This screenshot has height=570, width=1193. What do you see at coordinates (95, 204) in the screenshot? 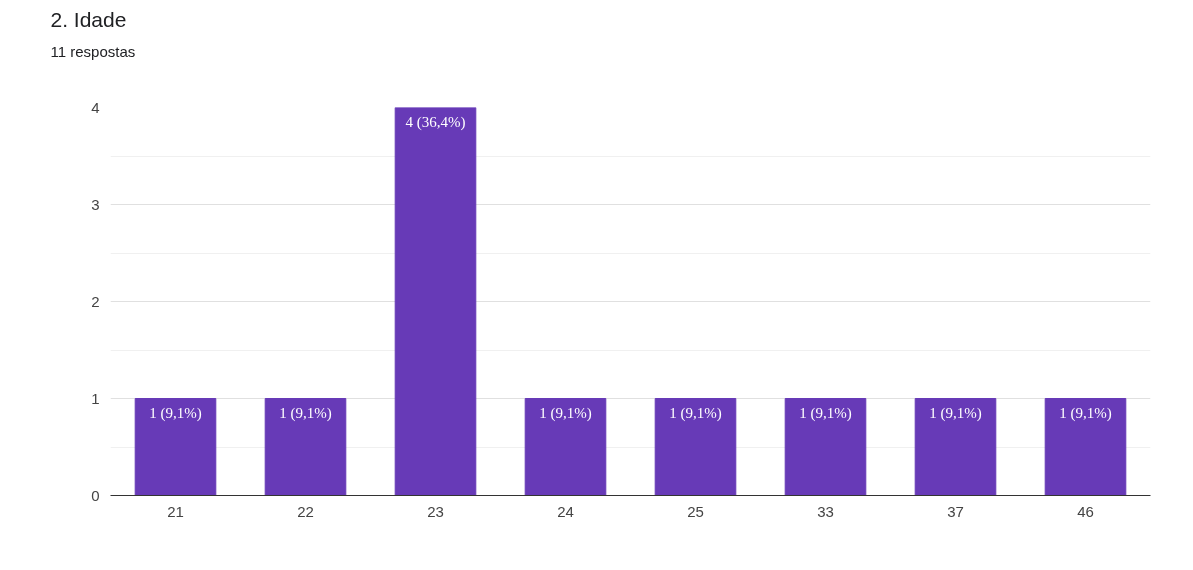
I see `y-tick-label: 3` at bounding box center [95, 204].